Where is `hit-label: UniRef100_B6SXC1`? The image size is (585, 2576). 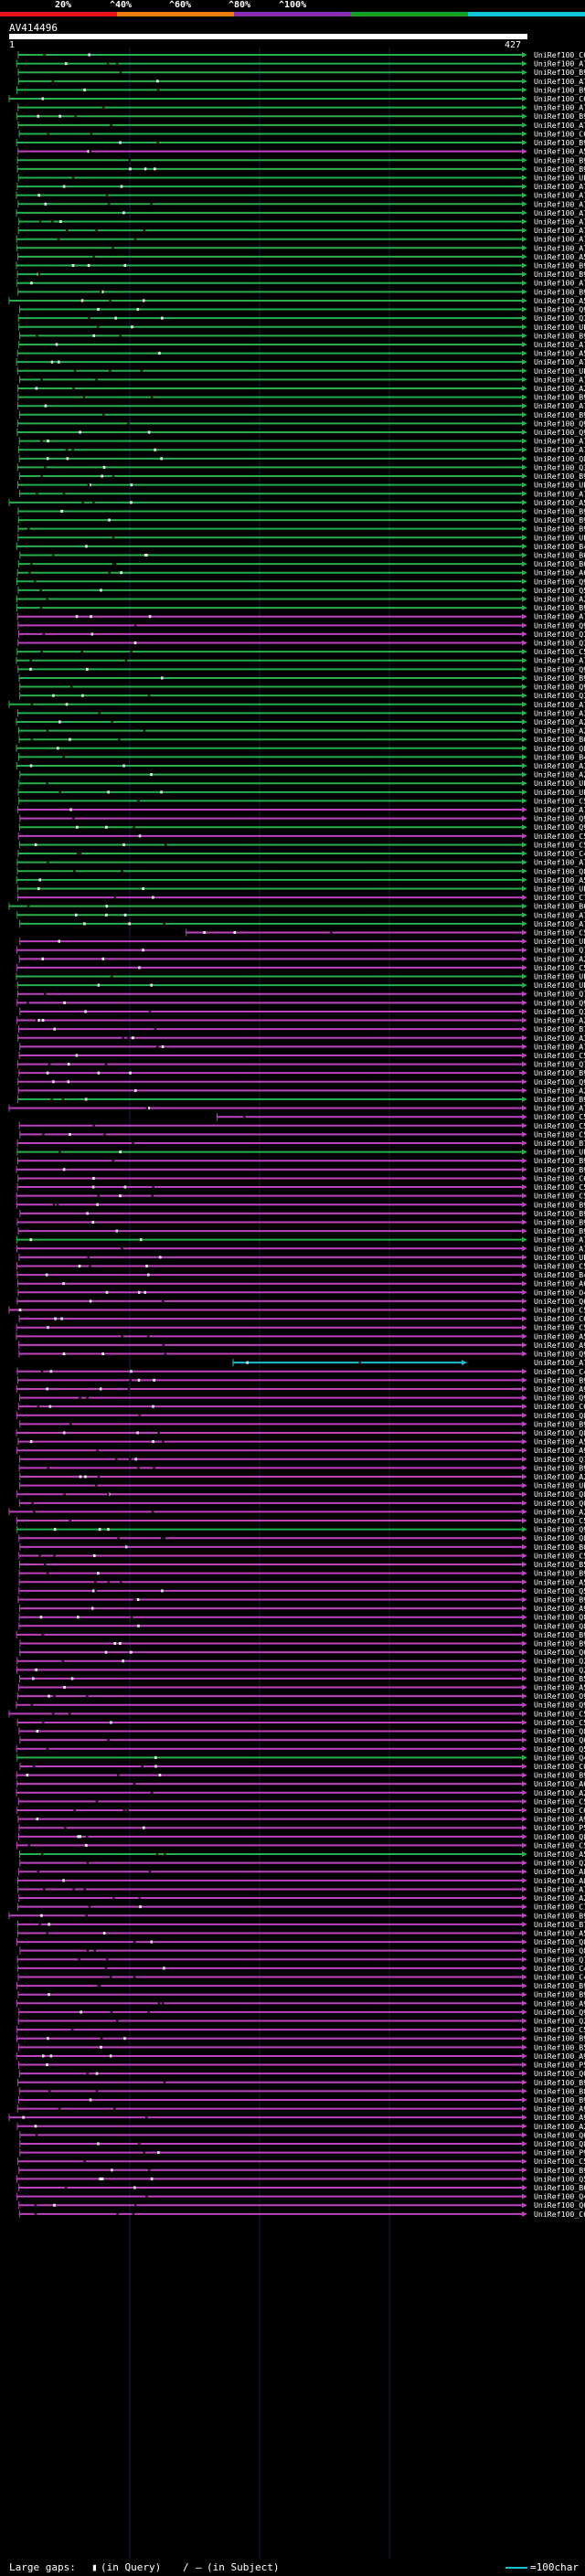 hit-label: UniRef100_B6SXC1 is located at coordinates (560, 906).